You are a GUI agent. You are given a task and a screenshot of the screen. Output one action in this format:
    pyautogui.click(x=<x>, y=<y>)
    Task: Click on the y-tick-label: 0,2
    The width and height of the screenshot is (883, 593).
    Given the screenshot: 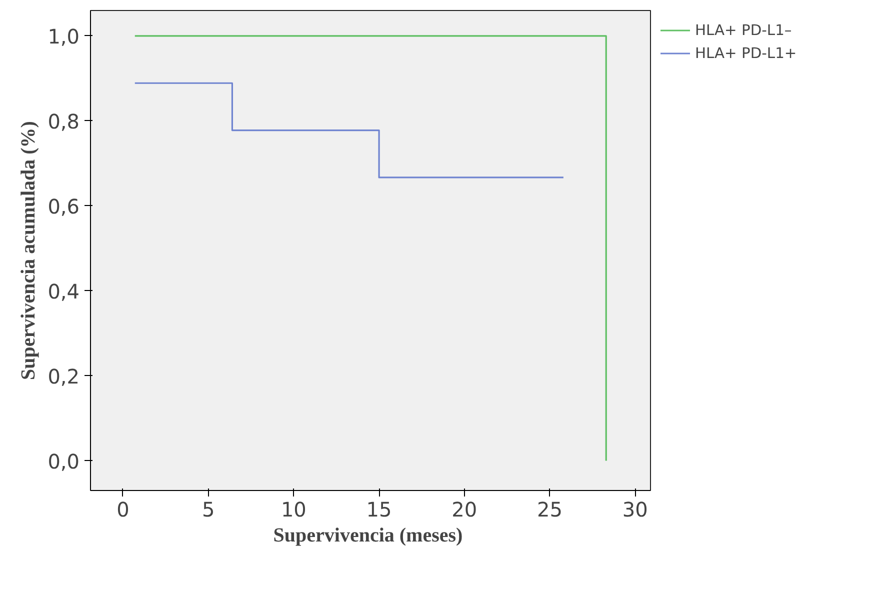 What is the action you would take?
    pyautogui.click(x=64, y=376)
    